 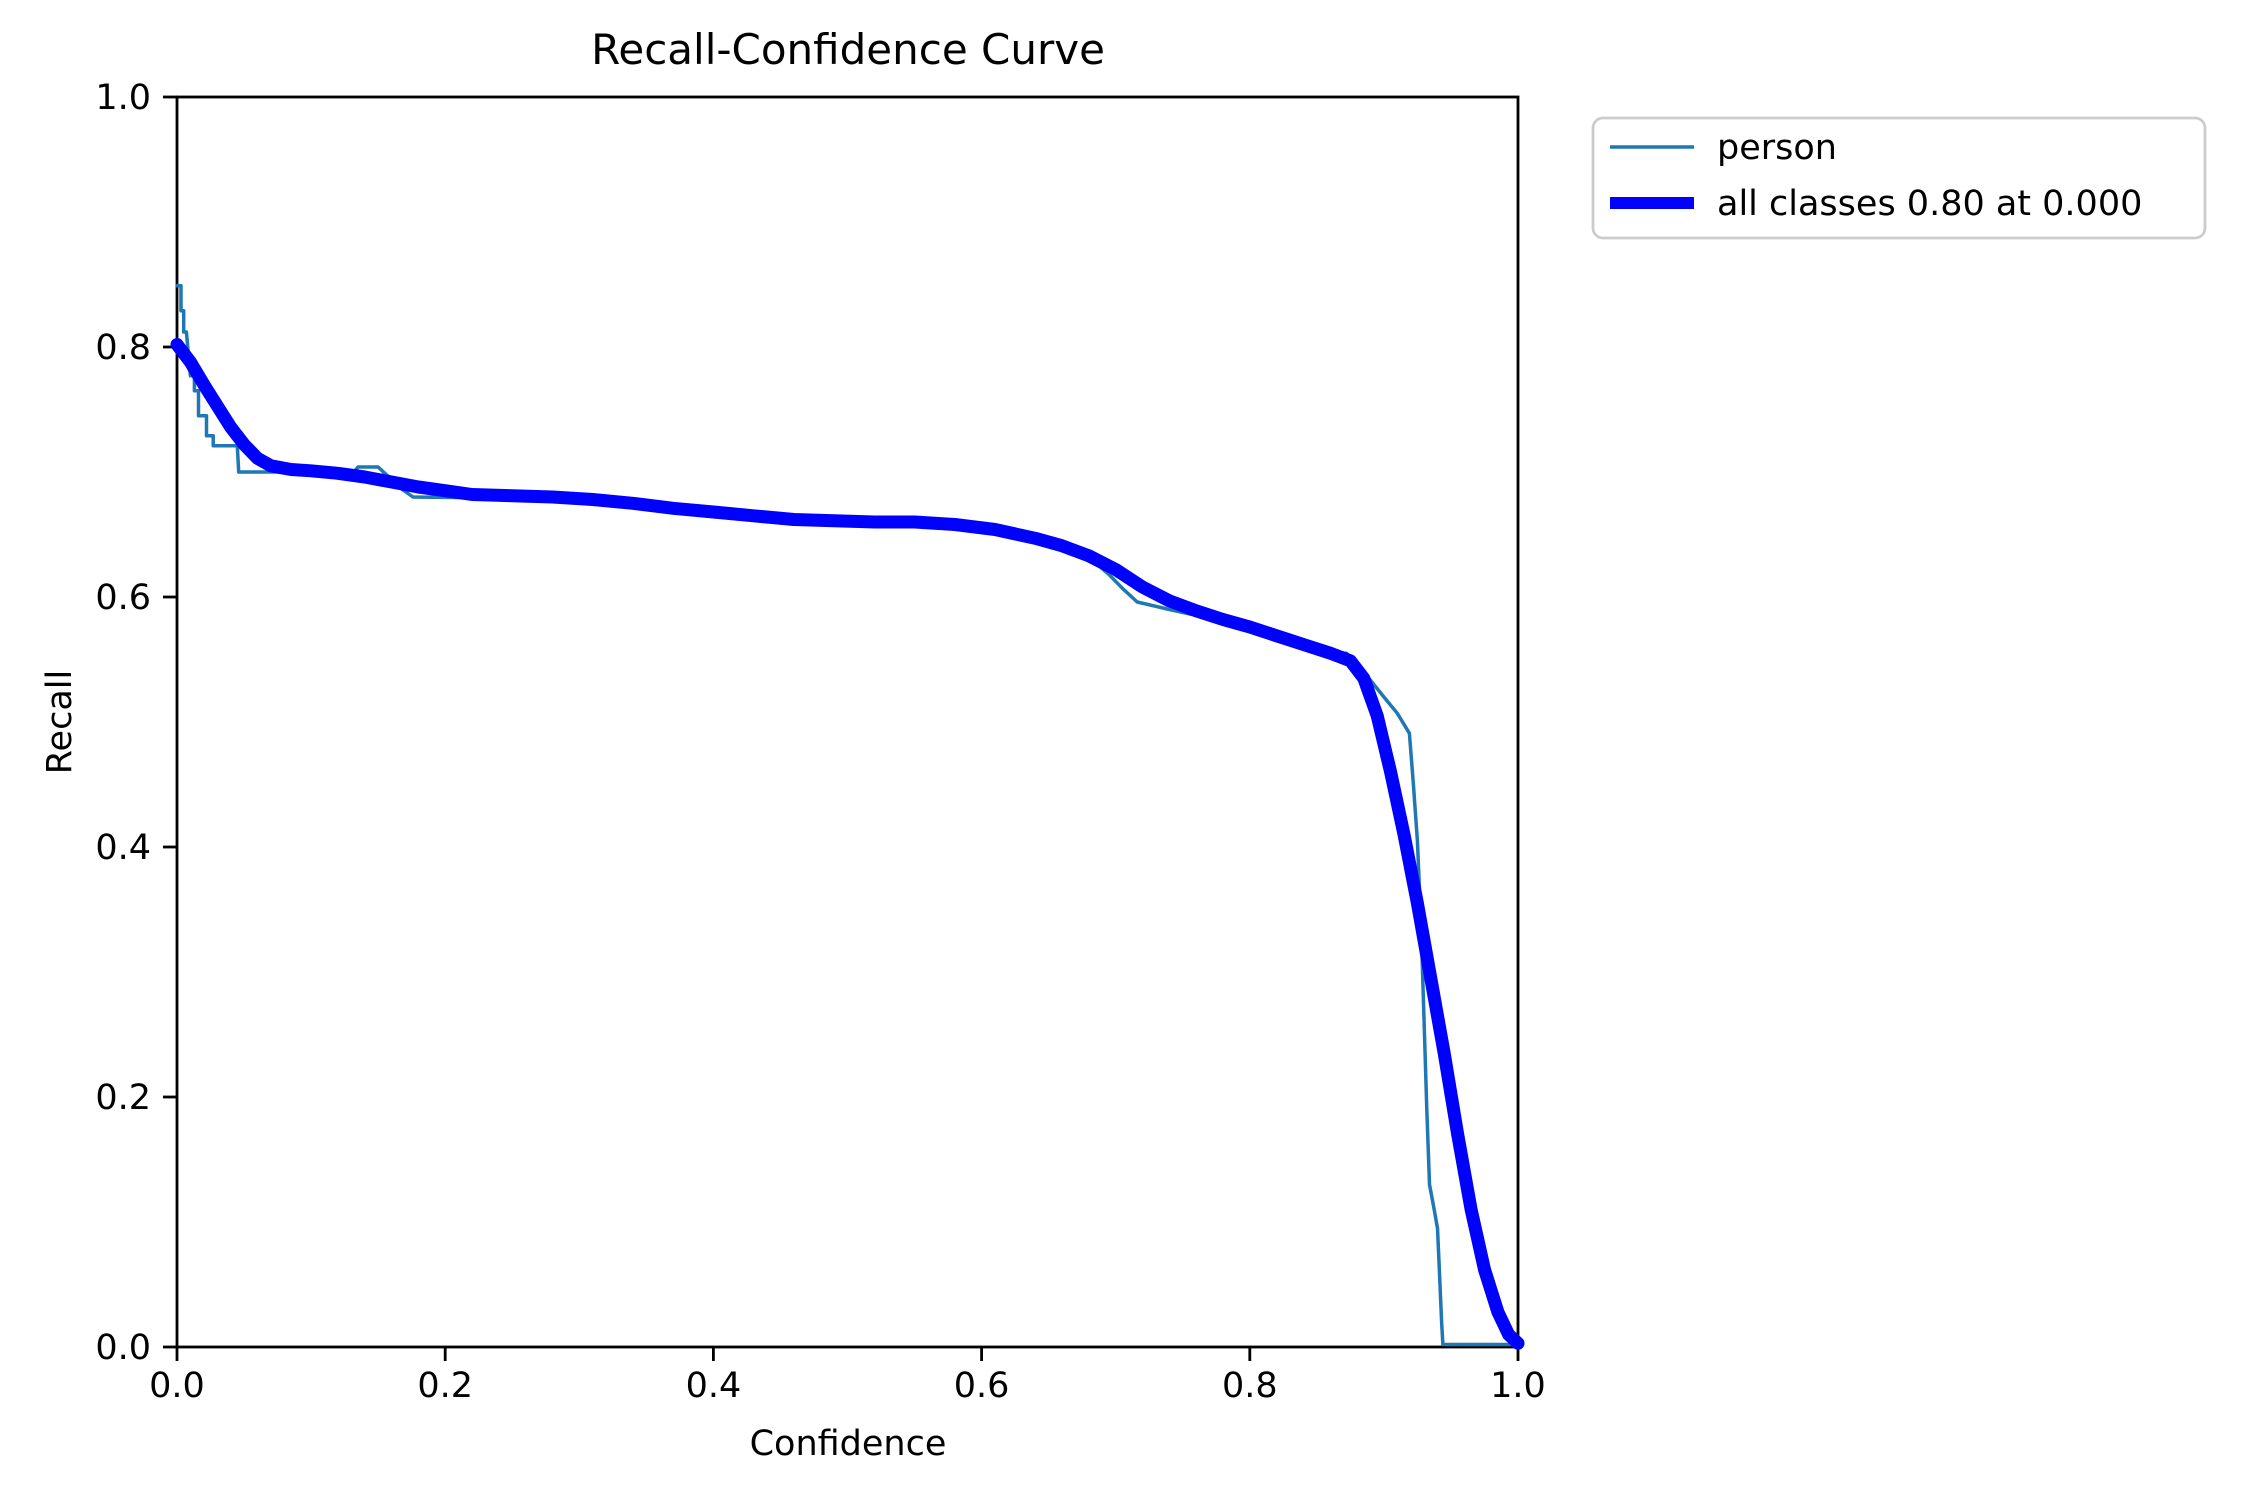 I want to click on y-tick-label: 0.0, so click(x=123, y=1348).